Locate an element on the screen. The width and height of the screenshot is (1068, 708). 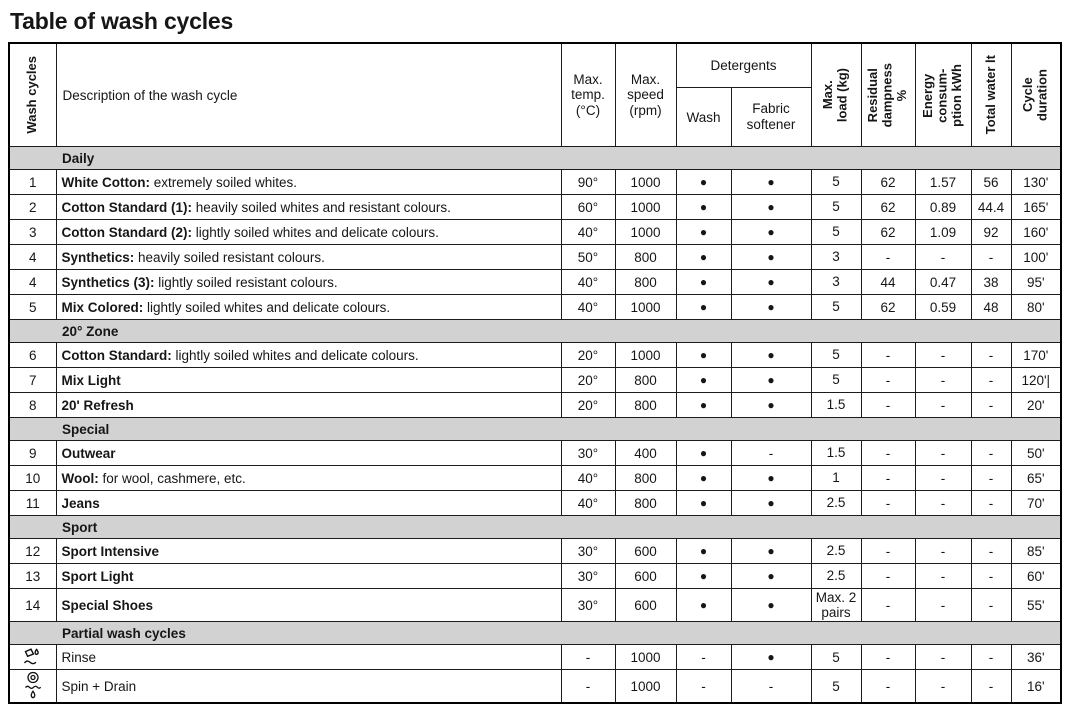
col-header-total-water: Total water lt is located at coordinates (991, 94).